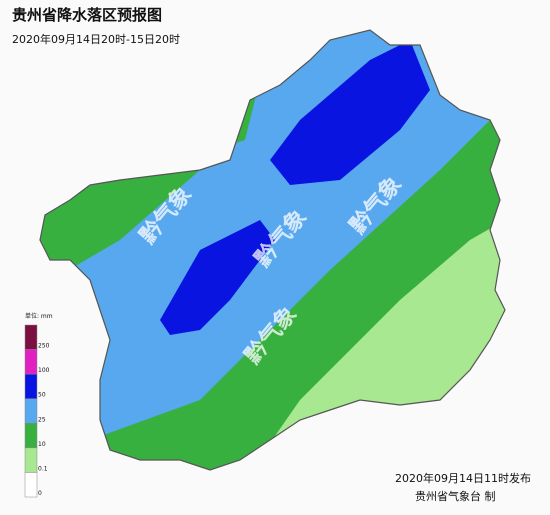  What do you see at coordinates (350, 112) in the screenshot?
I see `zone-50-ne` at bounding box center [350, 112].